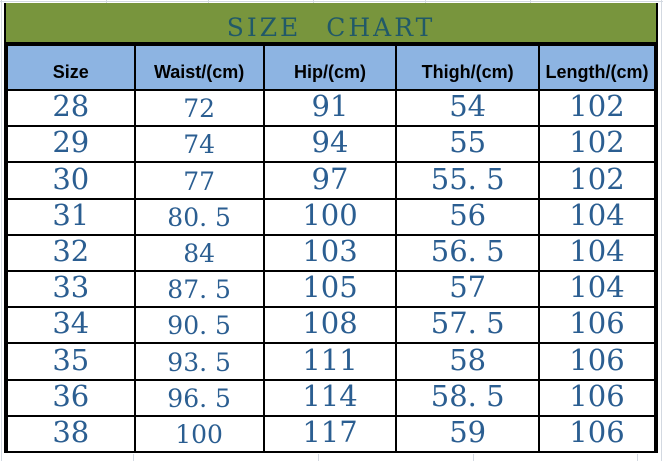 This screenshot has height=461, width=663. I want to click on table-cell: 35, so click(71, 361).